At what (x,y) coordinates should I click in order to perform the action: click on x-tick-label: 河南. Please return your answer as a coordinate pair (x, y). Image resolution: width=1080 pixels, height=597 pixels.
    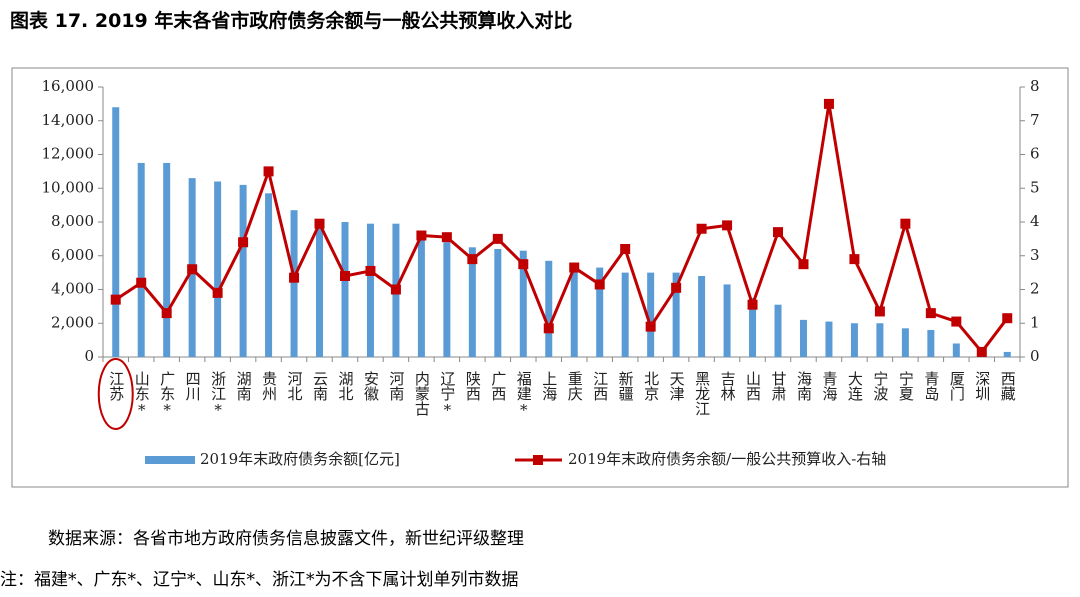
    Looking at the image, I should click on (396, 386).